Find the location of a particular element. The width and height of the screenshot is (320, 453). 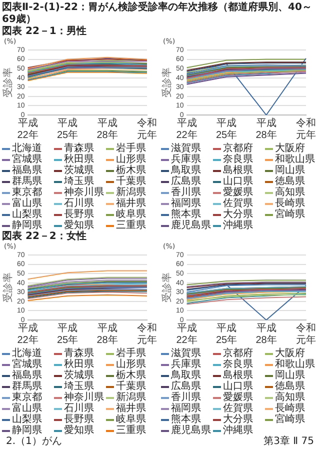

legend-label: 栃木県 is located at coordinates (131, 375).